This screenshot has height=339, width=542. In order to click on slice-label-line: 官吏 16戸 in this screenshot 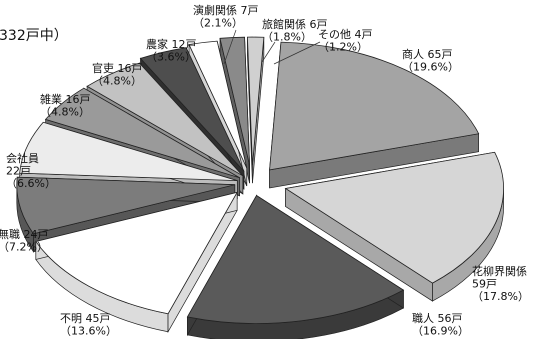, I will do `click(117, 68)`.